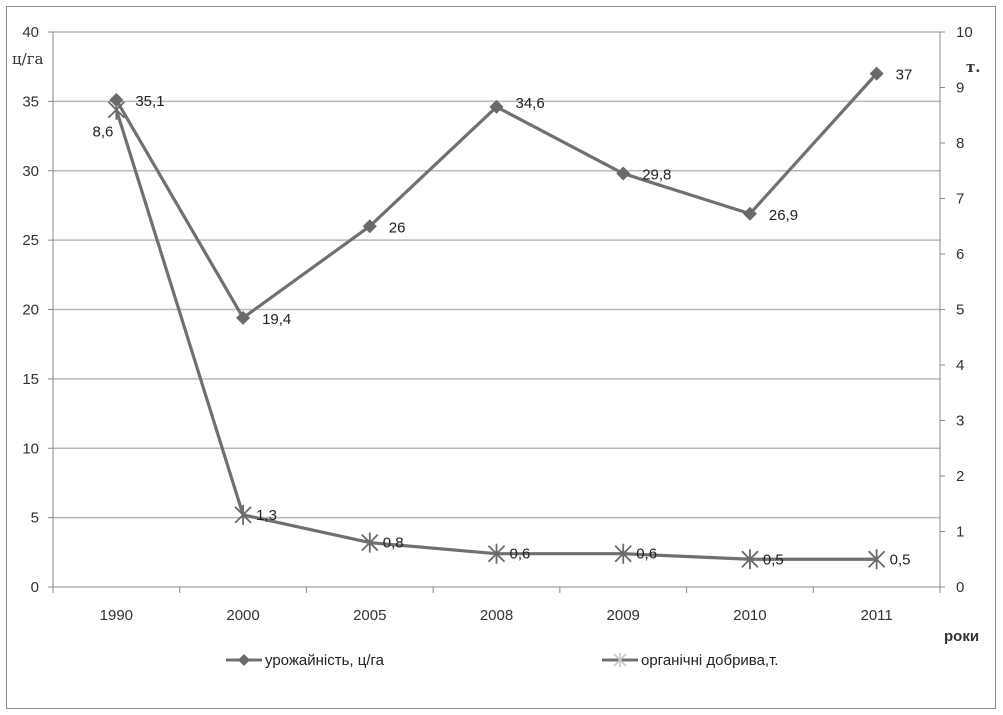 This screenshot has height=715, width=1003. What do you see at coordinates (266, 515) in the screenshot?
I see `fertilizer-data-label: 1,3` at bounding box center [266, 515].